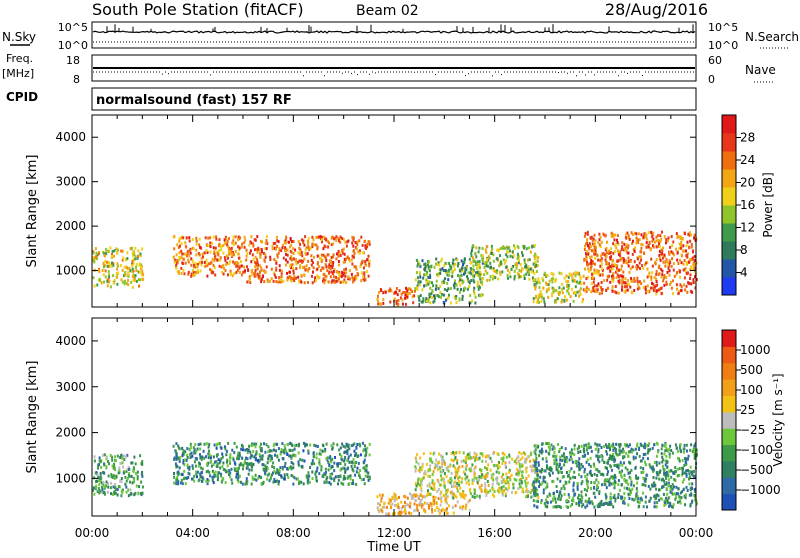  I want to click on colorbar-tick-label: 28, so click(747, 138).